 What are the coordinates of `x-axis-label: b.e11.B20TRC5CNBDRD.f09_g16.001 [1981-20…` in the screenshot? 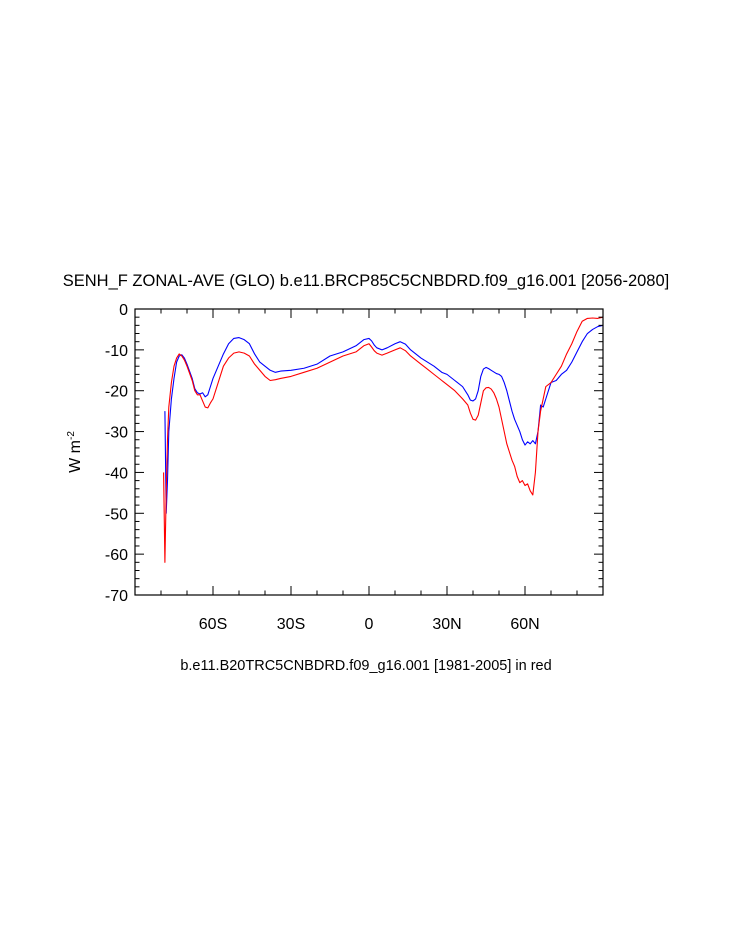 It's located at (365, 666).